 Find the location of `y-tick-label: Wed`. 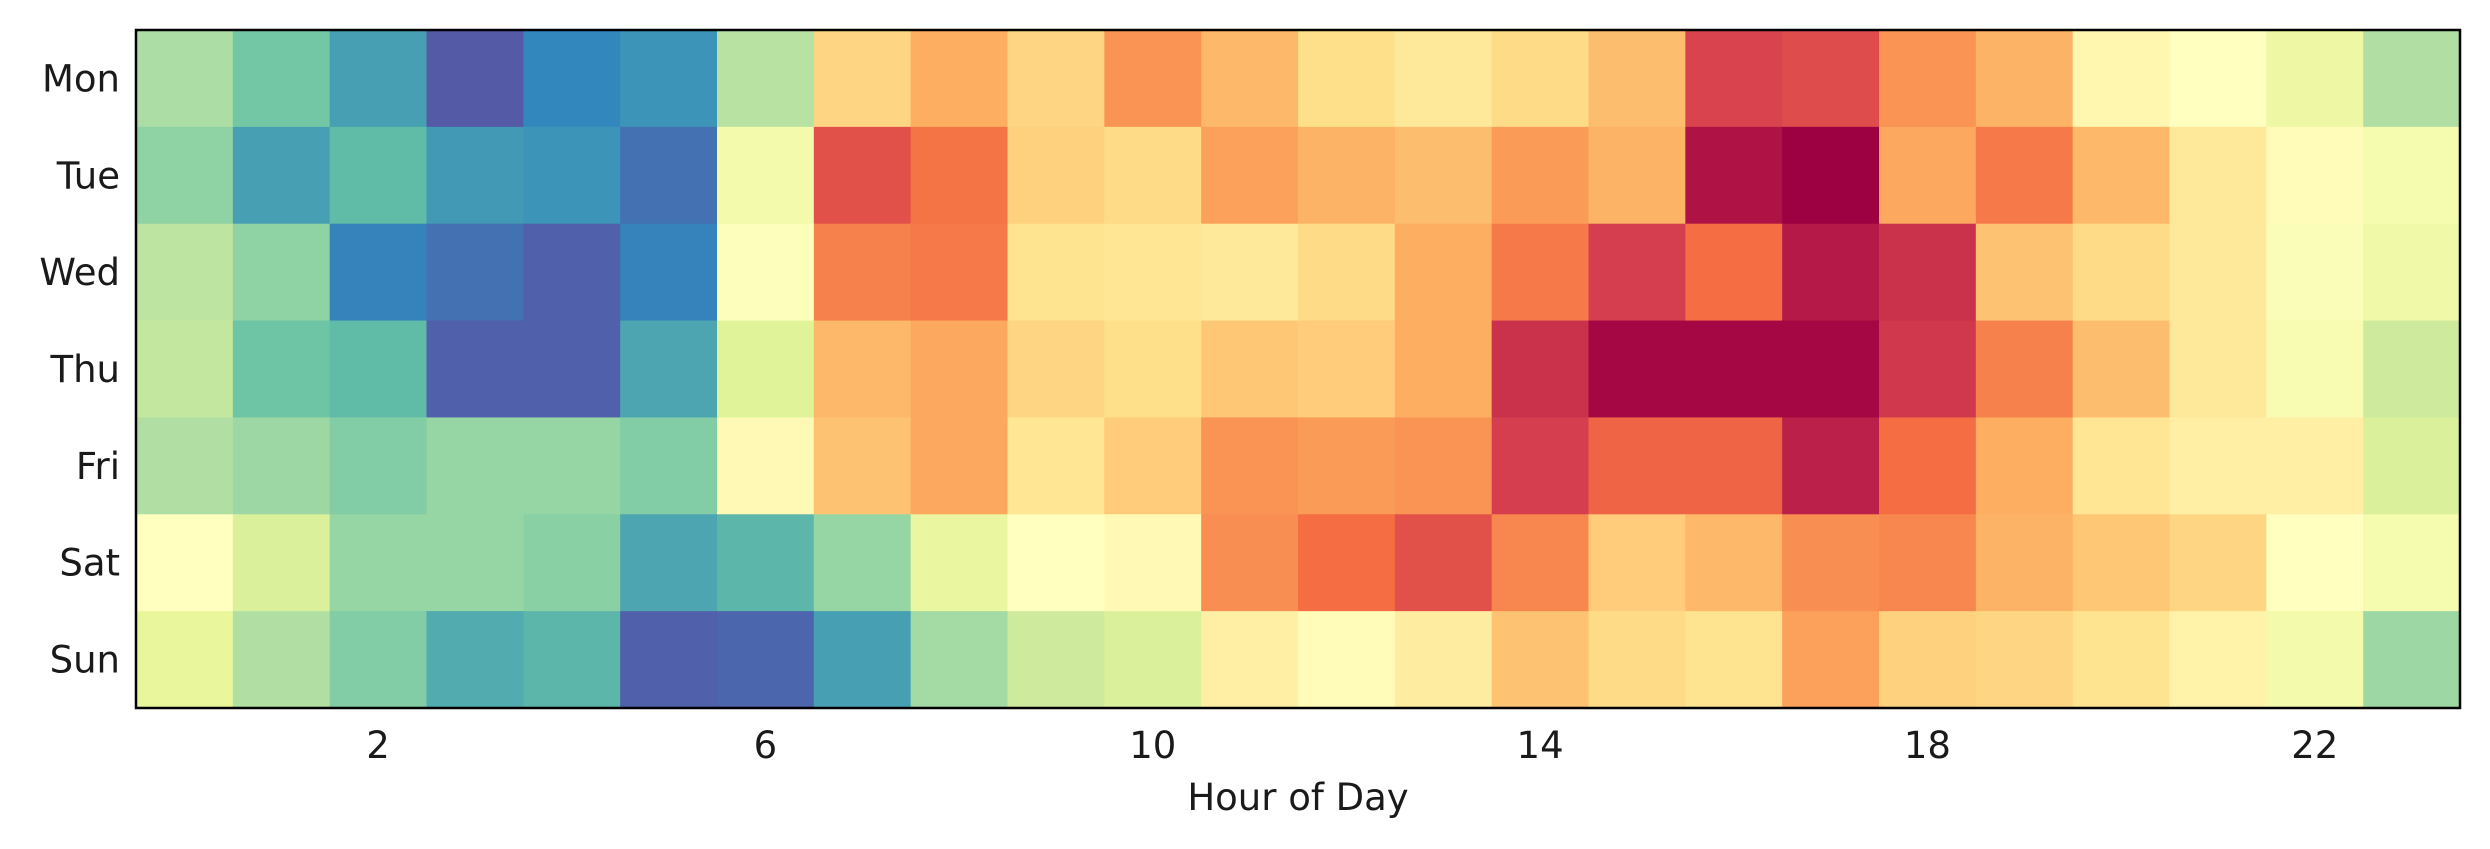

y-tick-label: Wed is located at coordinates (79, 272).